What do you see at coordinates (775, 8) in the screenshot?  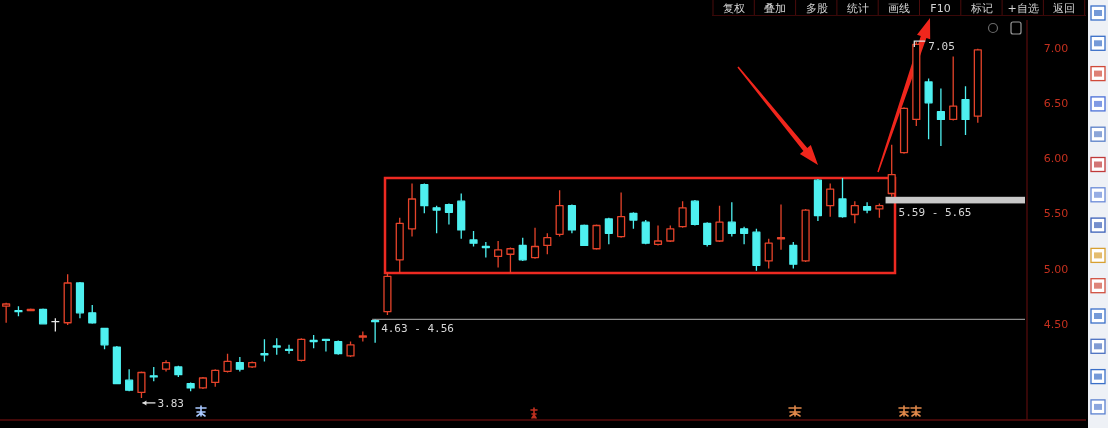 I see `text: 叠加` at bounding box center [775, 8].